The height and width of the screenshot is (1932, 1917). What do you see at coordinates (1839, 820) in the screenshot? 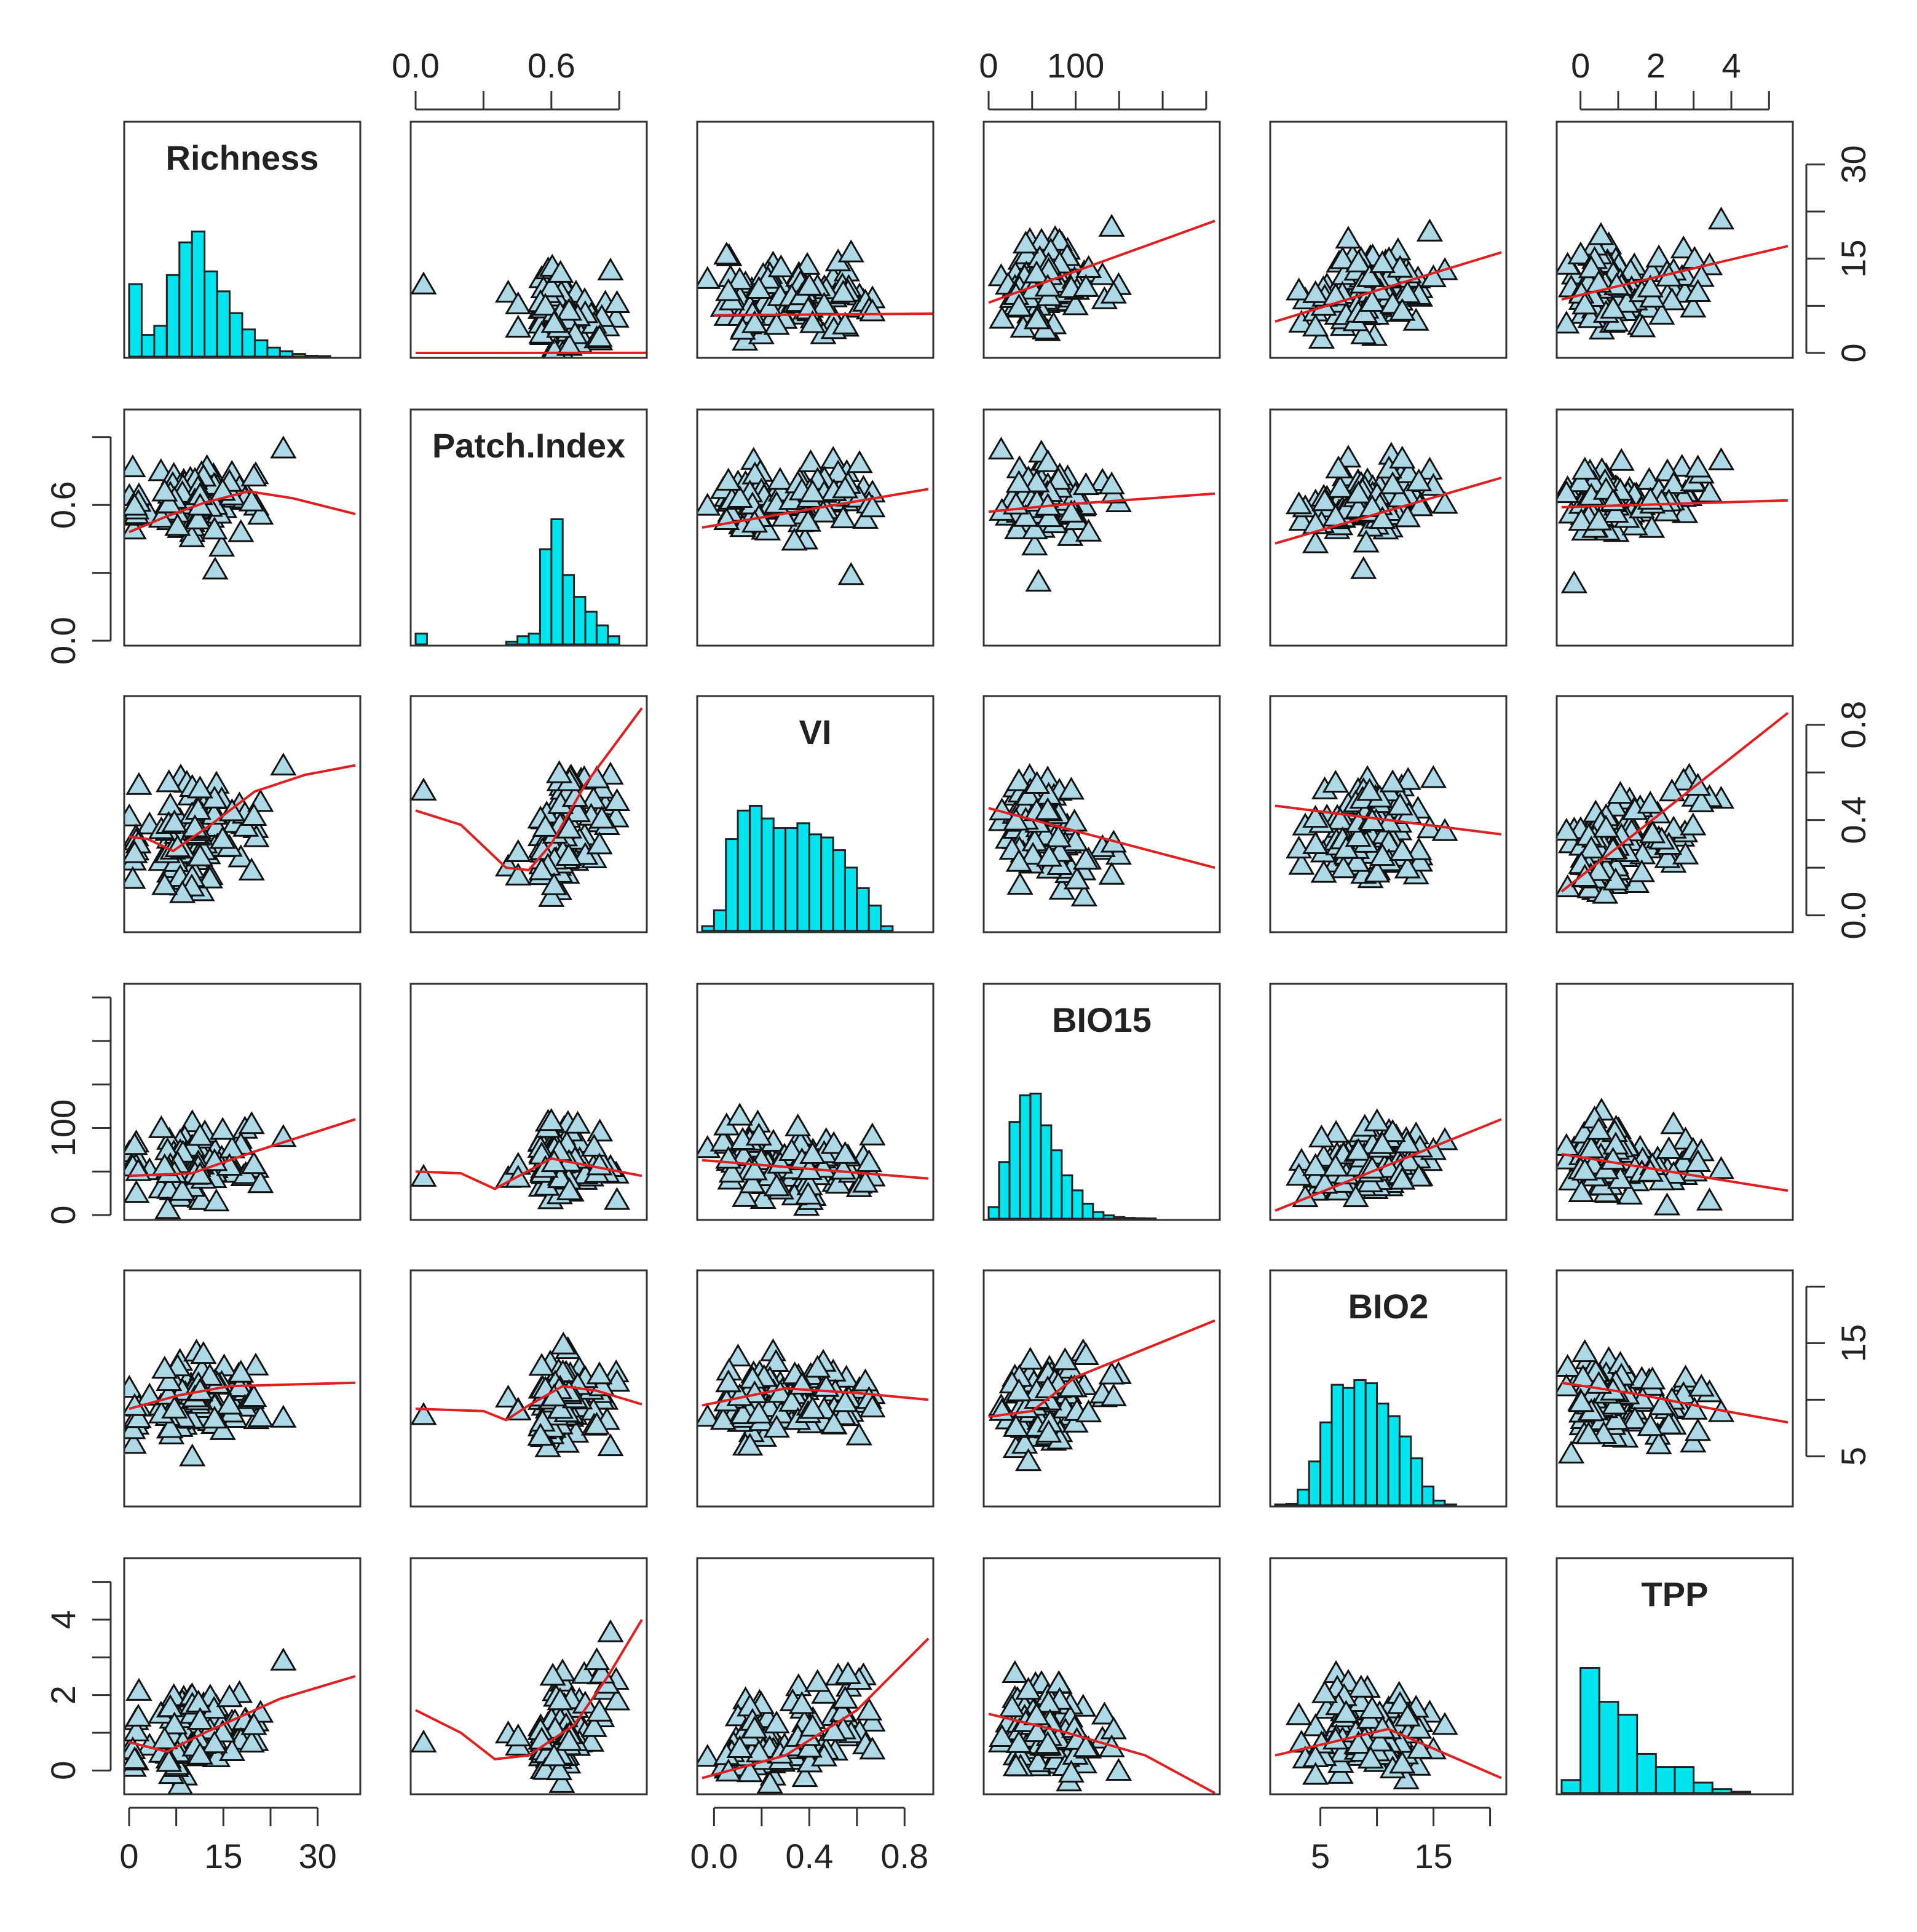
I see `right-axis-vi: 0.0 0.4 0.8` at bounding box center [1839, 820].